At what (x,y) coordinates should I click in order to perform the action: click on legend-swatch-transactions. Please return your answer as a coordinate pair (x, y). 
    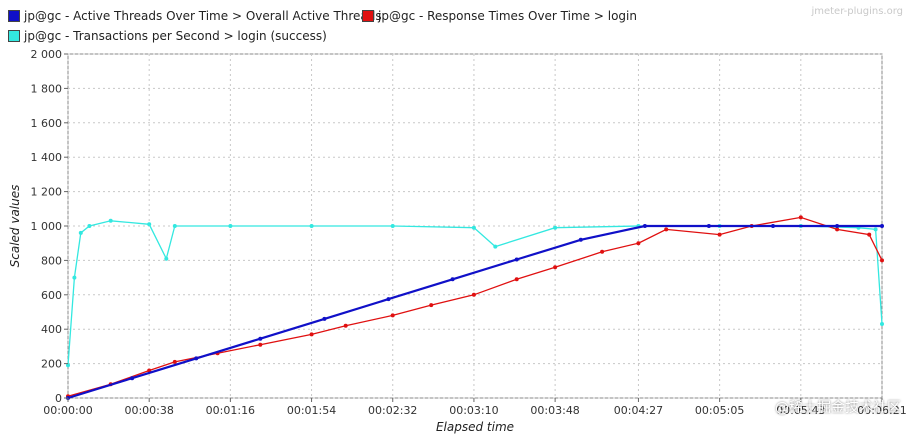
    Looking at the image, I should click on (14, 36).